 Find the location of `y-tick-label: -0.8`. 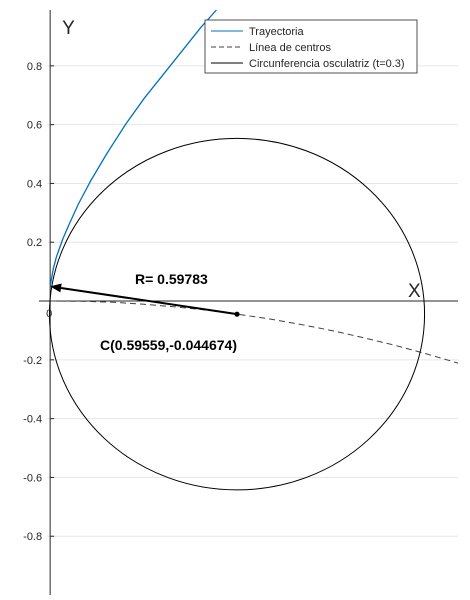

y-tick-label: -0.8 is located at coordinates (32, 537).